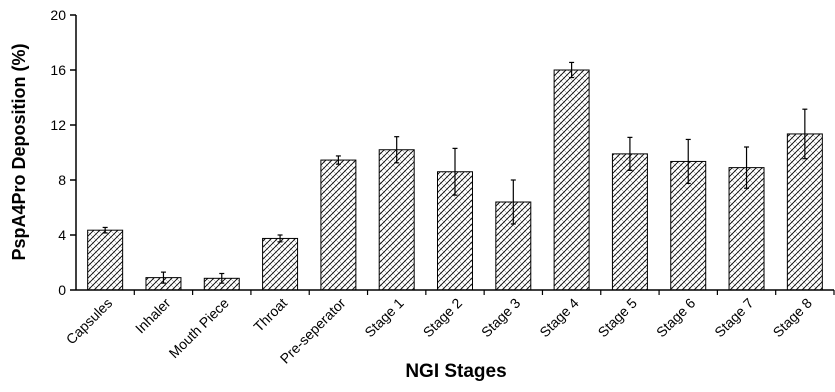  Describe the element at coordinates (62, 290) in the screenshot. I see `y-tick-label: 0` at that location.